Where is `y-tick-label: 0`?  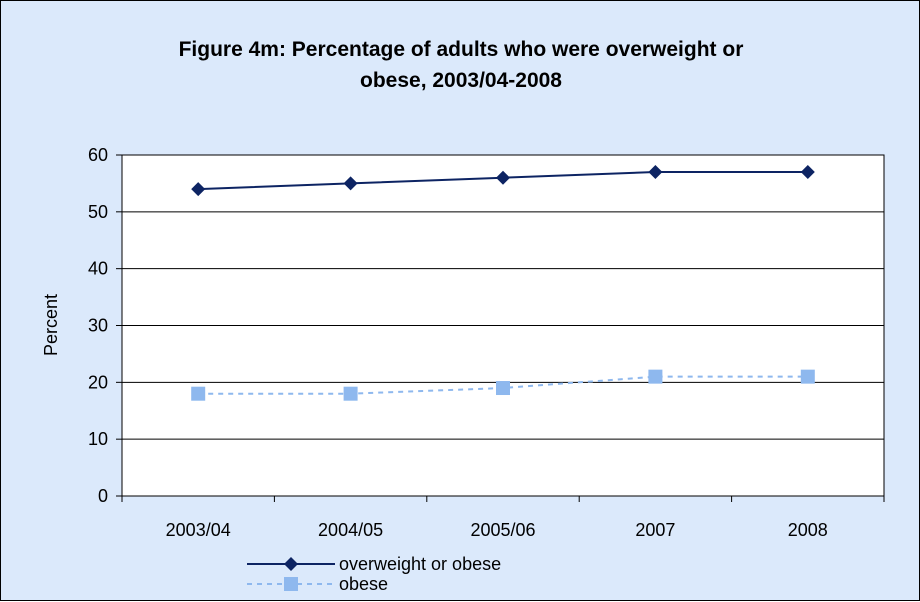
y-tick-label: 0 is located at coordinates (103, 496).